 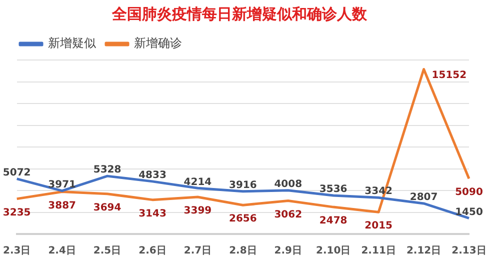 What do you see at coordinates (107, 170) in the screenshot?
I see `data-label: 5328` at bounding box center [107, 170].